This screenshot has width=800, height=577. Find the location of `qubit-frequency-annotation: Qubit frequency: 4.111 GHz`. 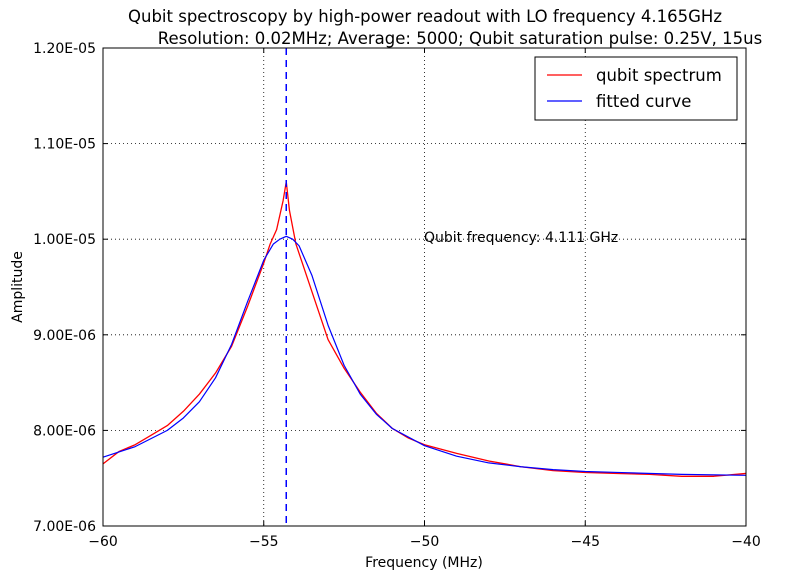

qubit-frequency-annotation: Qubit frequency: 4.111 GHz is located at coordinates (521, 238).